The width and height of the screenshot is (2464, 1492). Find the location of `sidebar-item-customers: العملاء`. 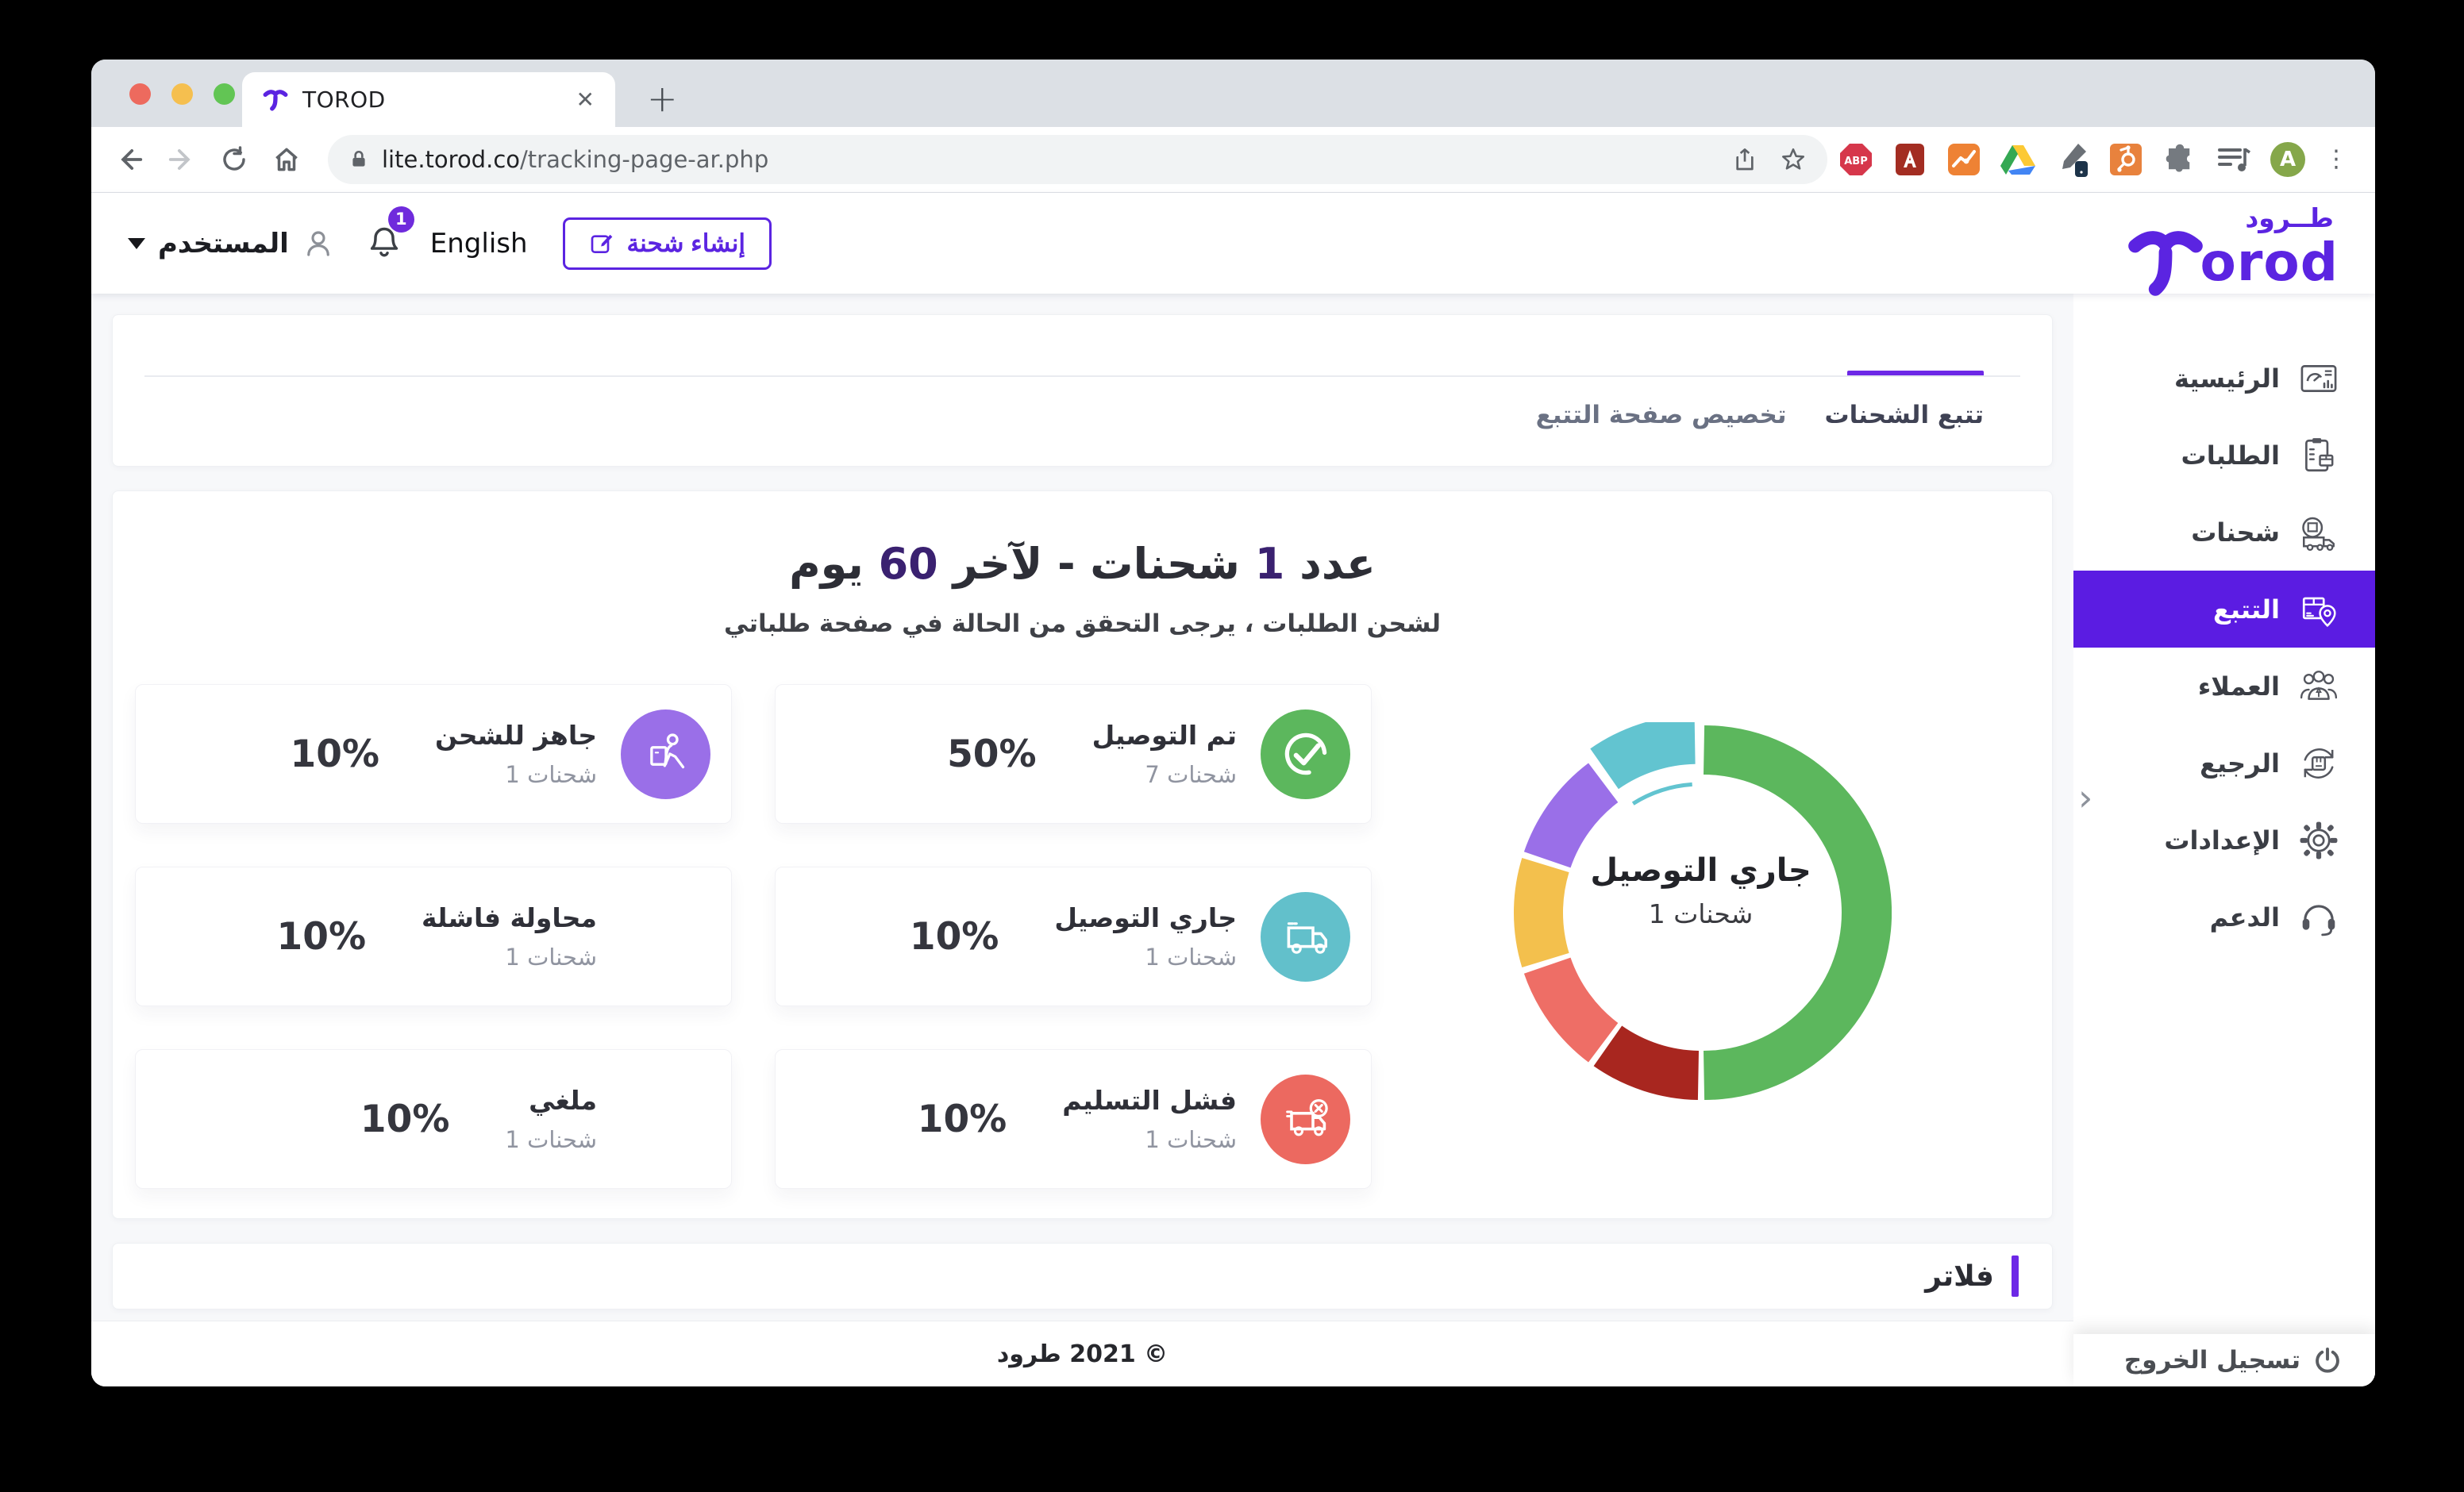

sidebar-item-customers: العملاء is located at coordinates (2224, 686).